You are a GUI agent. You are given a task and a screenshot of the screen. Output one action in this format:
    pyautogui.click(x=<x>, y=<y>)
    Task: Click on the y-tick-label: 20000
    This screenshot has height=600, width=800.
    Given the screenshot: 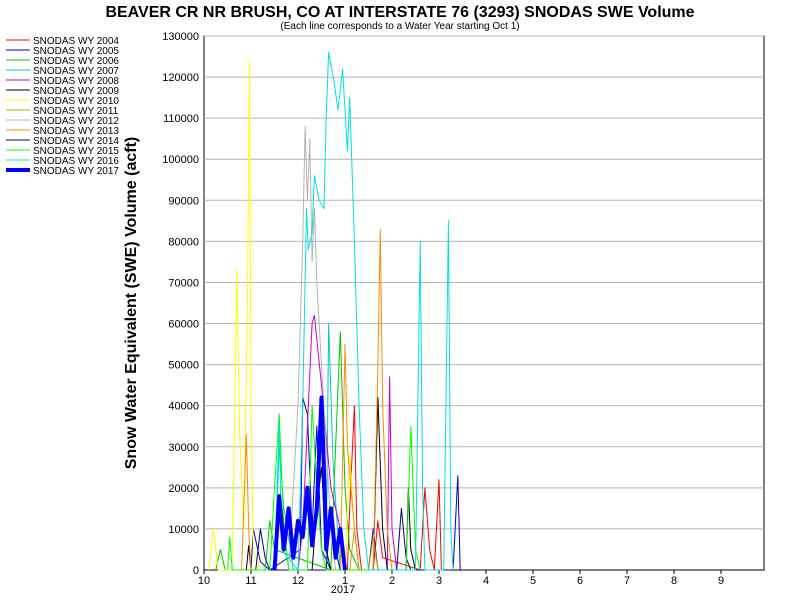 What is the action you would take?
    pyautogui.click(x=183, y=489)
    